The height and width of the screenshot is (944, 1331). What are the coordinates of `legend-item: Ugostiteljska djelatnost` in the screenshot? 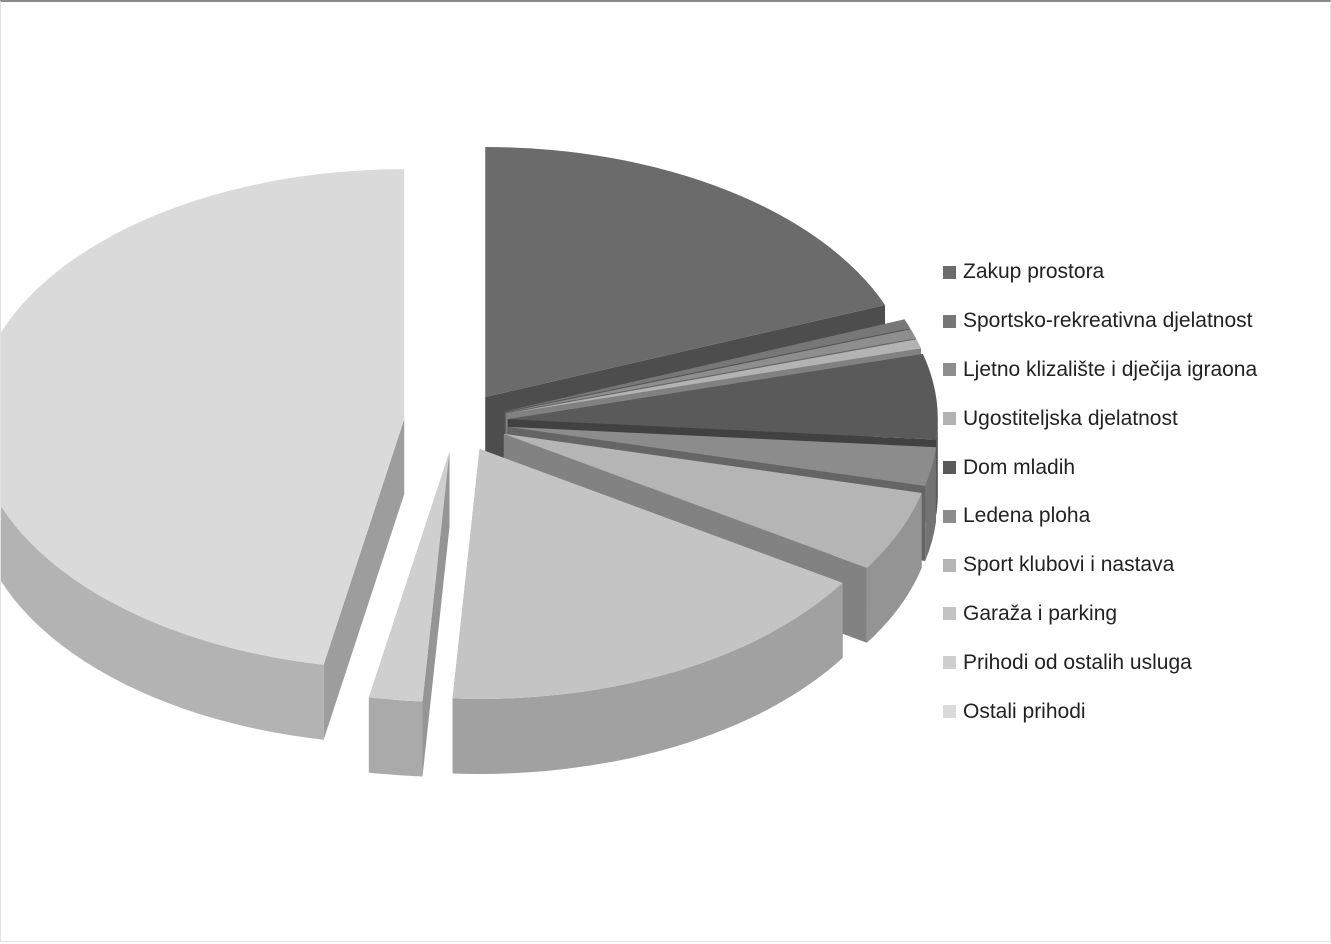 It's located at (1135, 418).